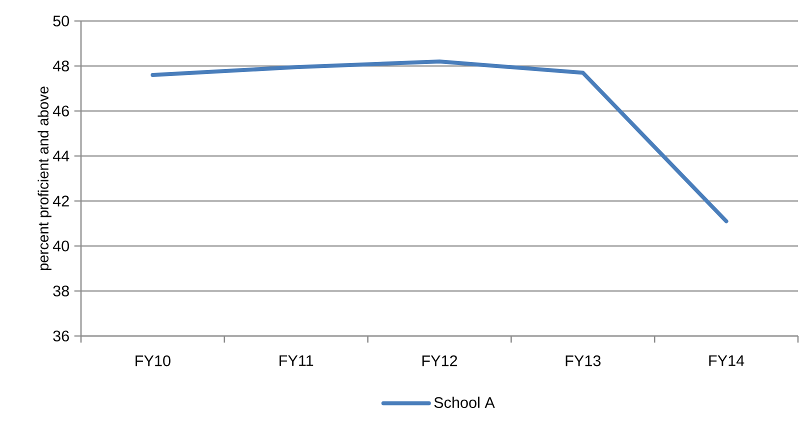 This screenshot has width=799, height=422. I want to click on legend-label: School A, so click(464, 402).